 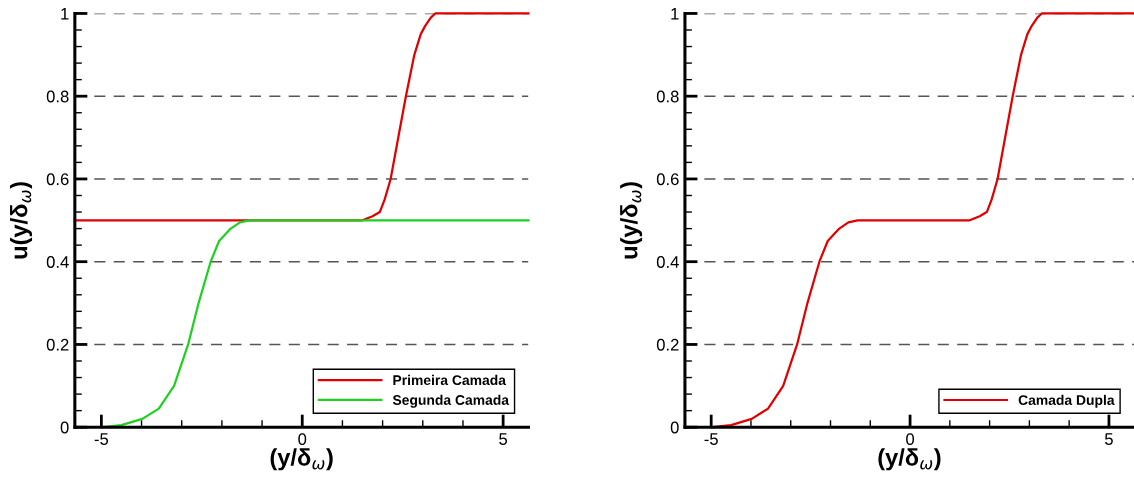 I want to click on legend-label: Camada Dupla, so click(x=1066, y=401).